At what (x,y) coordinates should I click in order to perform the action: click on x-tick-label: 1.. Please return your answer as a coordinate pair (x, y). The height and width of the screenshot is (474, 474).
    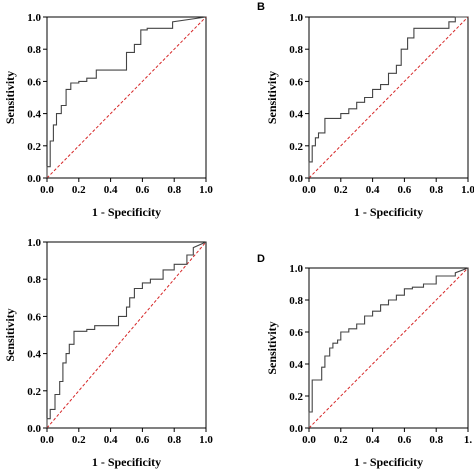
    Looking at the image, I should click on (468, 440).